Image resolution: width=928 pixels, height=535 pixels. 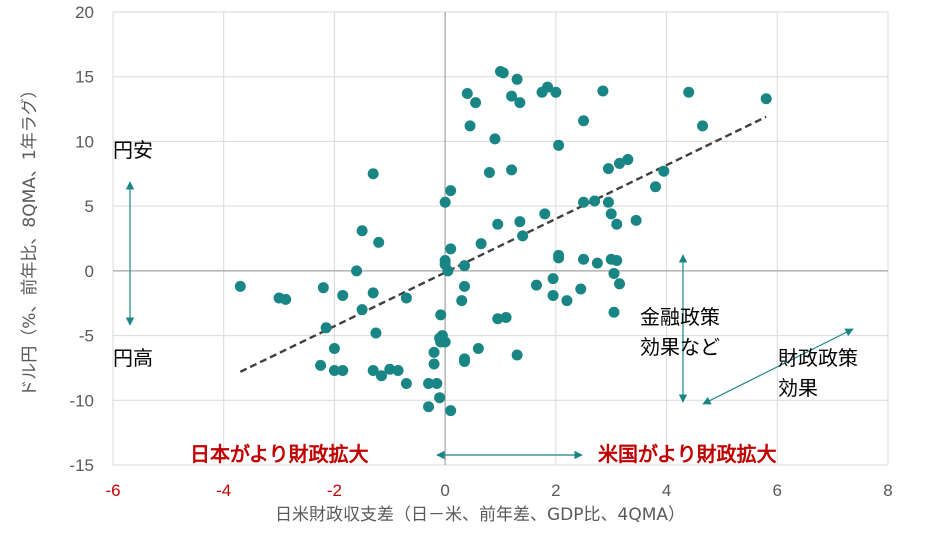 I want to click on x-tick-label: 6, so click(x=777, y=490).